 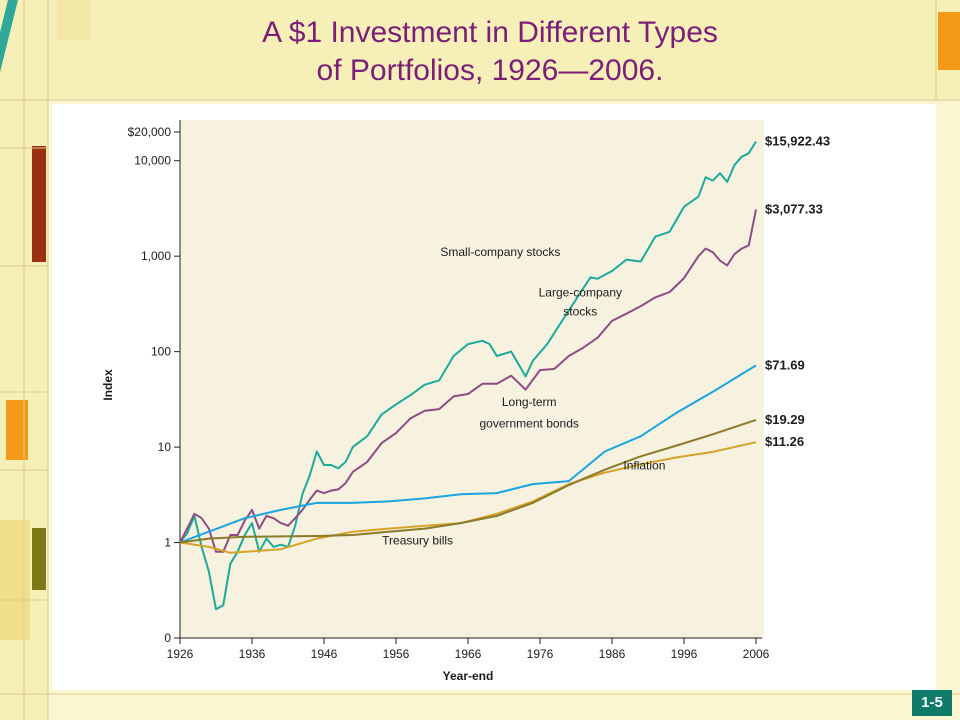 I want to click on x-tick-label: 1976, so click(x=540, y=654).